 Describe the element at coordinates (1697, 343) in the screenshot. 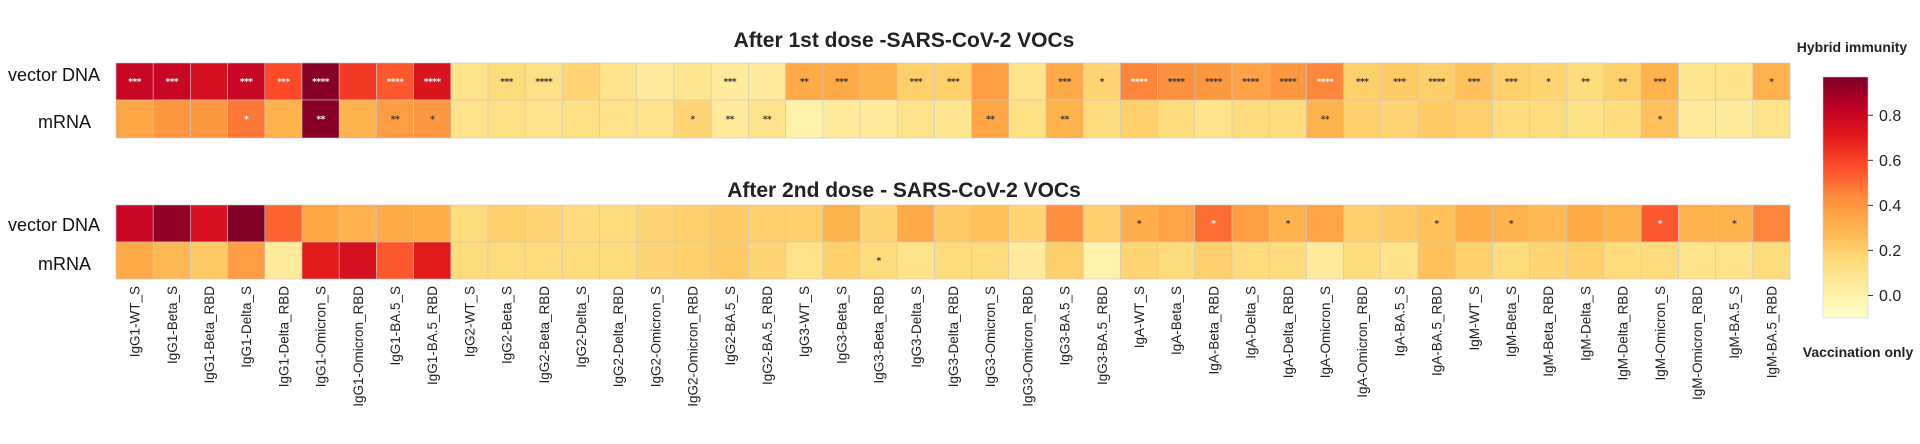

I see `column-label: IgM-Omicron_RBD` at that location.